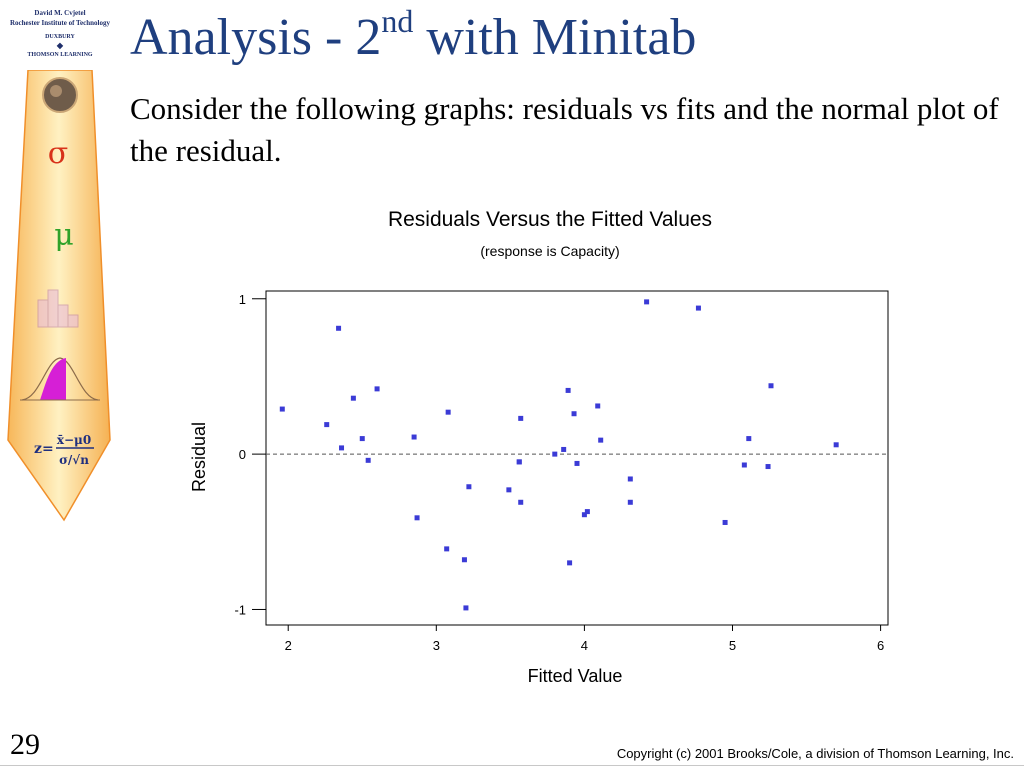 The width and height of the screenshot is (1024, 768). Describe the element at coordinates (575, 676) in the screenshot. I see `x-axis-label: Fitted Value` at that location.